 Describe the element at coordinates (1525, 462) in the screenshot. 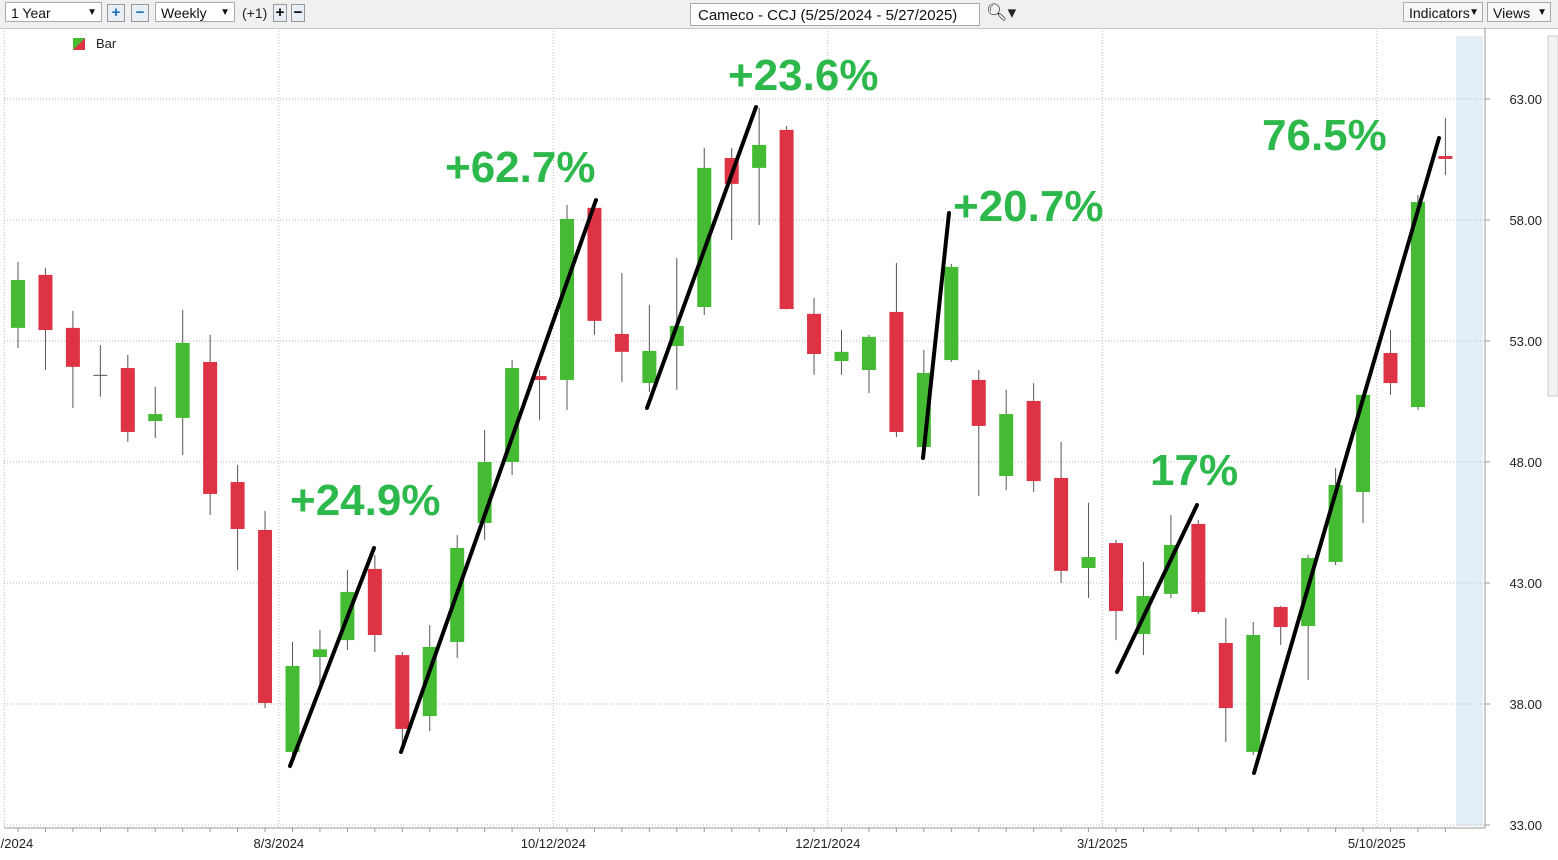

I see `y-tick-label: 48.00` at that location.